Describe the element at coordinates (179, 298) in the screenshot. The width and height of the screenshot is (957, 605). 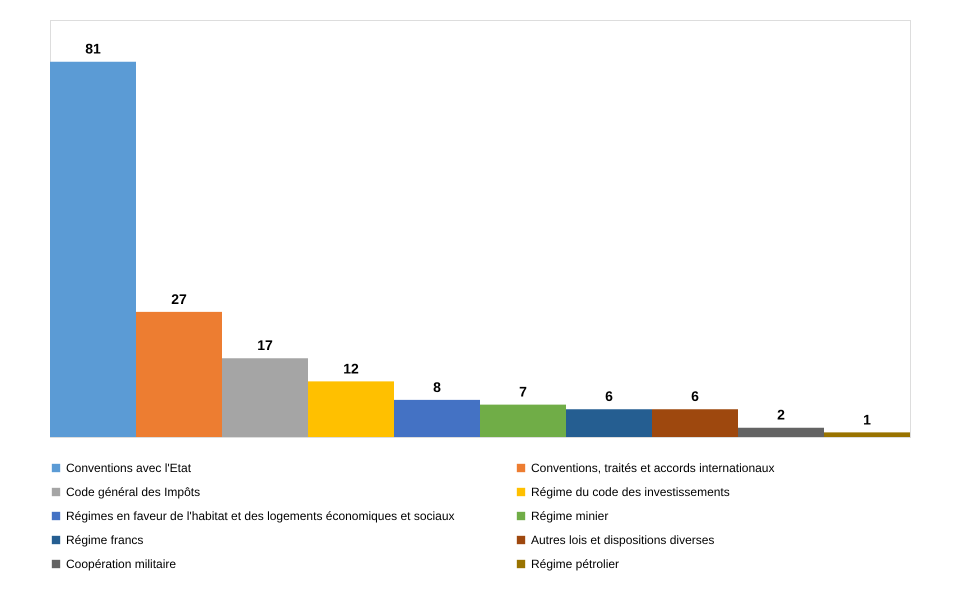
I see `data-label: 27` at that location.